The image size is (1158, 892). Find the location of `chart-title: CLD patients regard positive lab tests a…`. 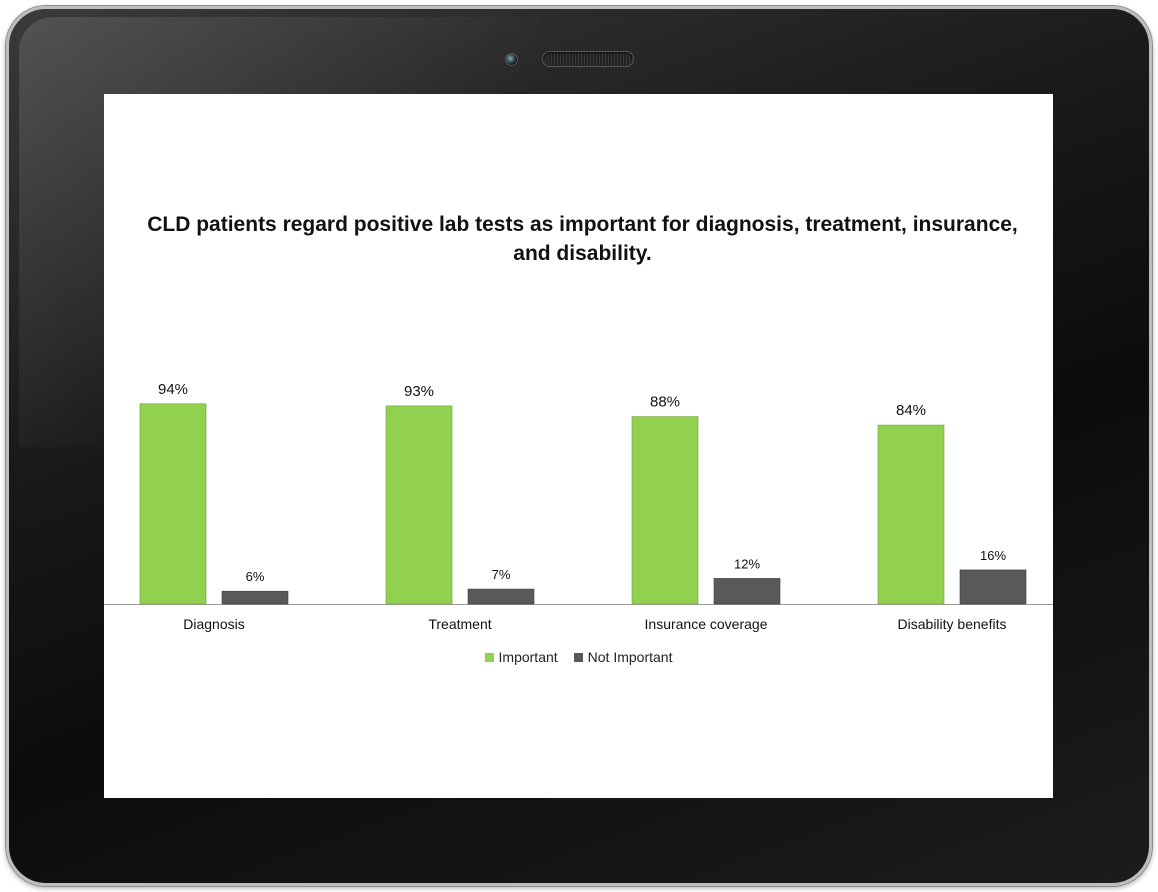

chart-title: CLD patients regard positive lab tests a… is located at coordinates (582, 239).